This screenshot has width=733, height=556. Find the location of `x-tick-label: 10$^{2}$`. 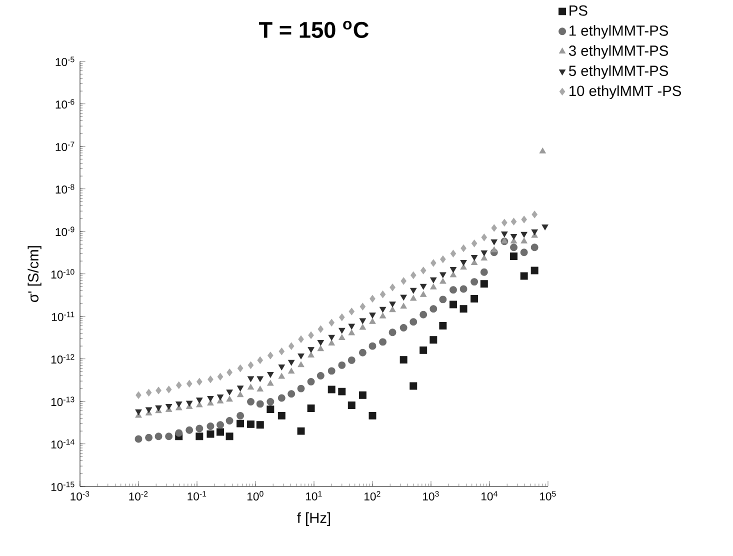

x-tick-label: 10$^{2}$ is located at coordinates (372, 495).